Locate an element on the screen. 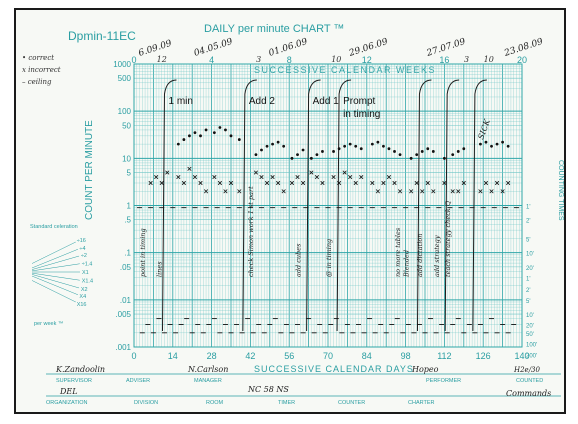 The height and width of the screenshot is (424, 578). week-tick-label: 12 is located at coordinates (367, 60).